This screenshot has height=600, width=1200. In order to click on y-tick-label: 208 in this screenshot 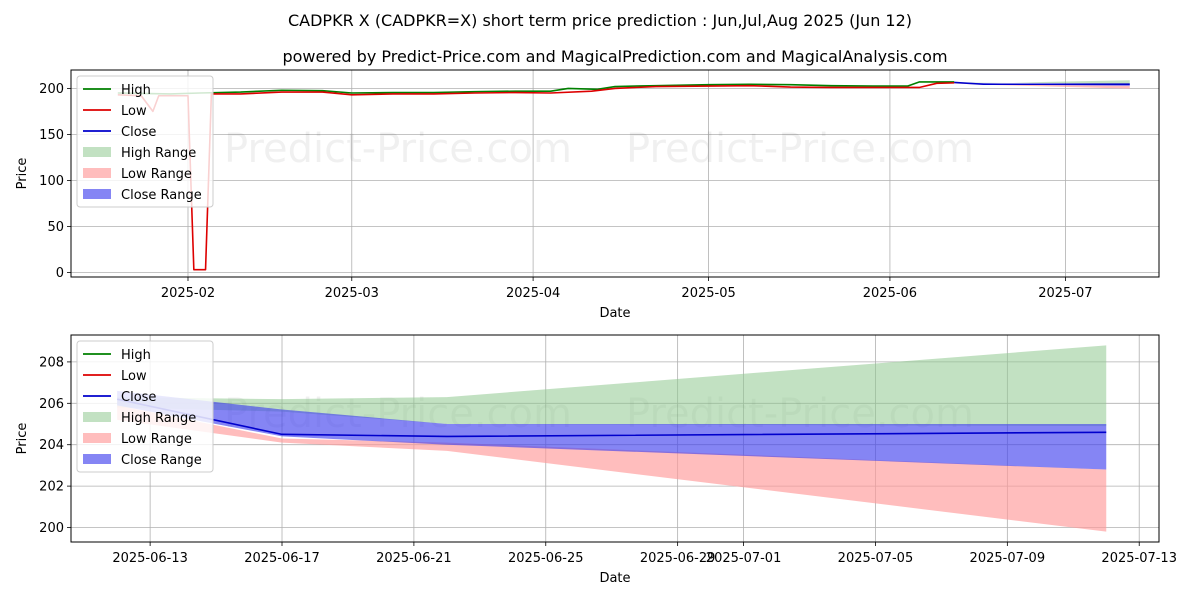, I will do `click(51, 362)`.